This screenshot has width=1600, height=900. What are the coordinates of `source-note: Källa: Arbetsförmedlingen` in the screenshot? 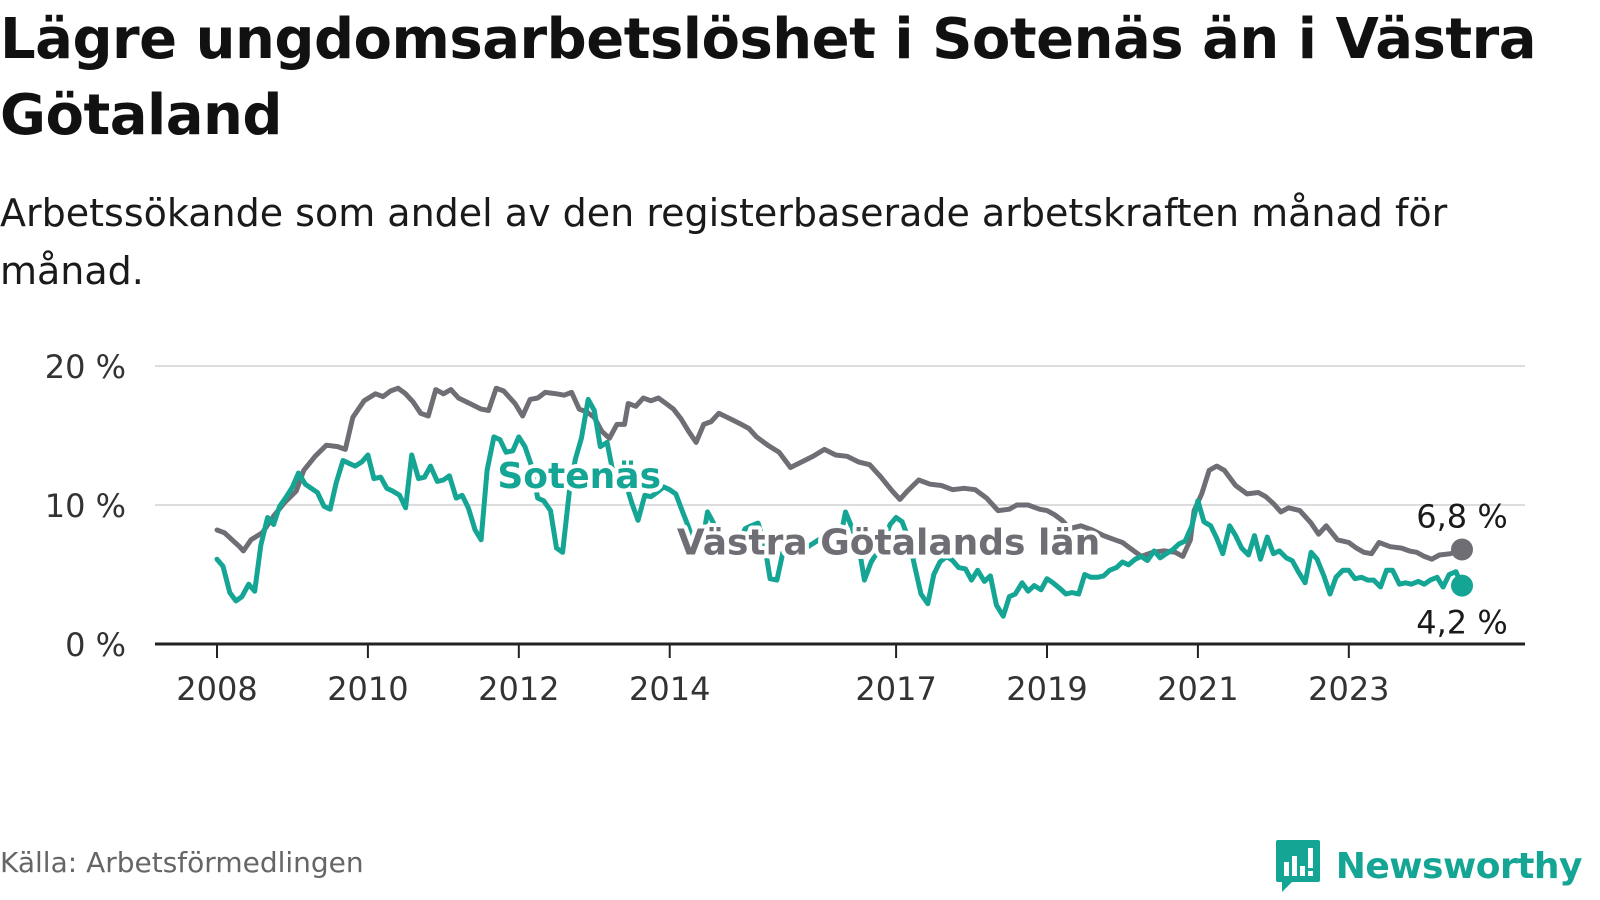 It's located at (182, 862).